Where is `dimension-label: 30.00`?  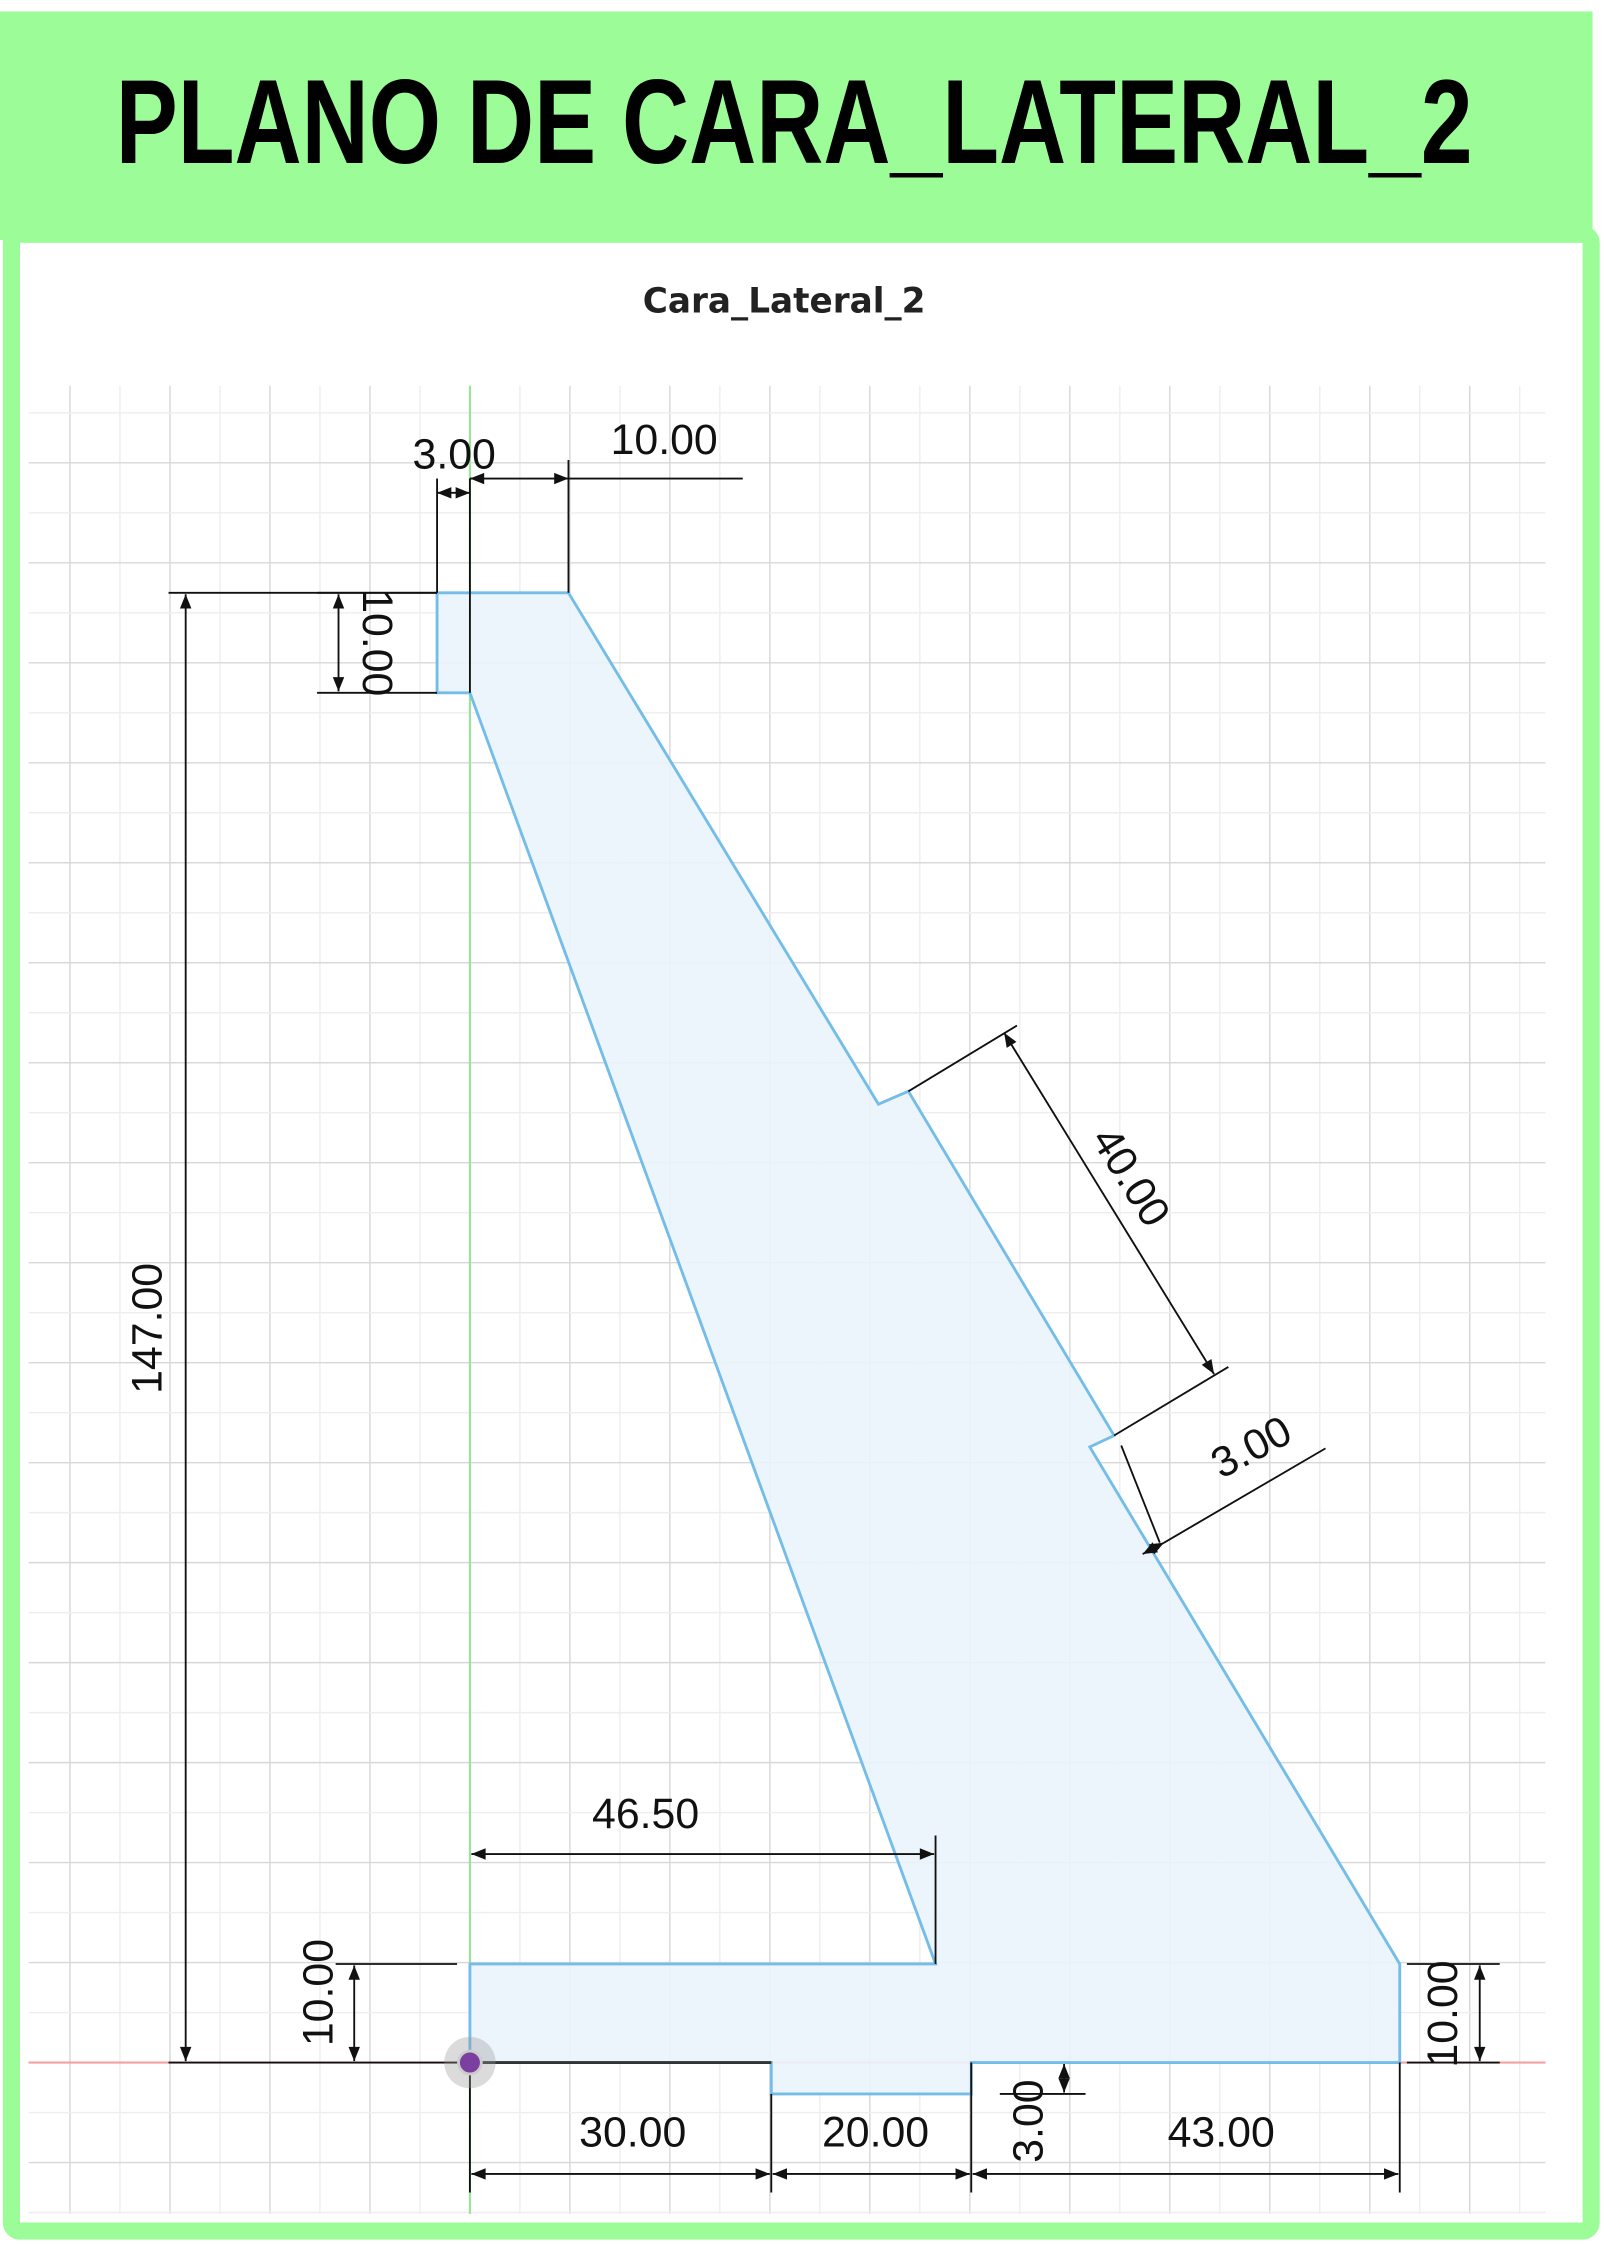 dimension-label: 30.00 is located at coordinates (632, 2133).